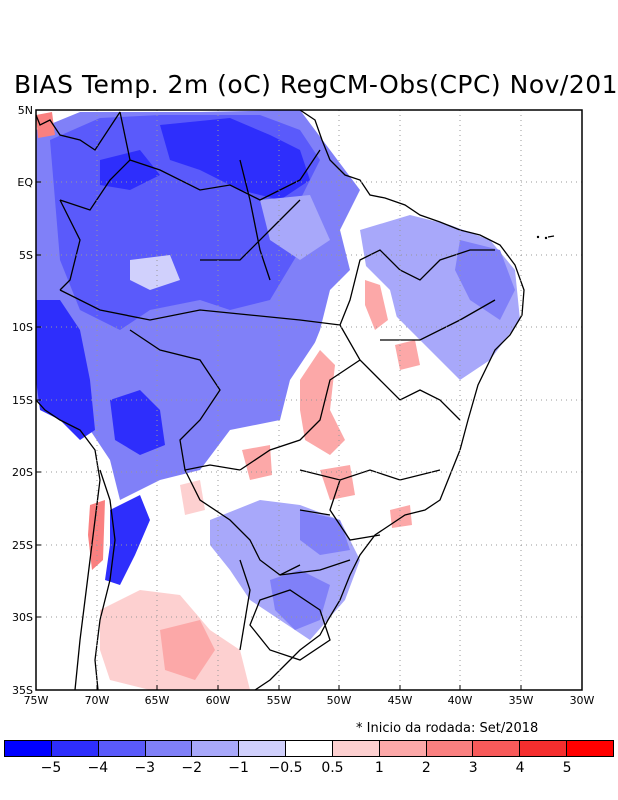 The image size is (618, 800). I want to click on lon-label: 35W, so click(521, 700).